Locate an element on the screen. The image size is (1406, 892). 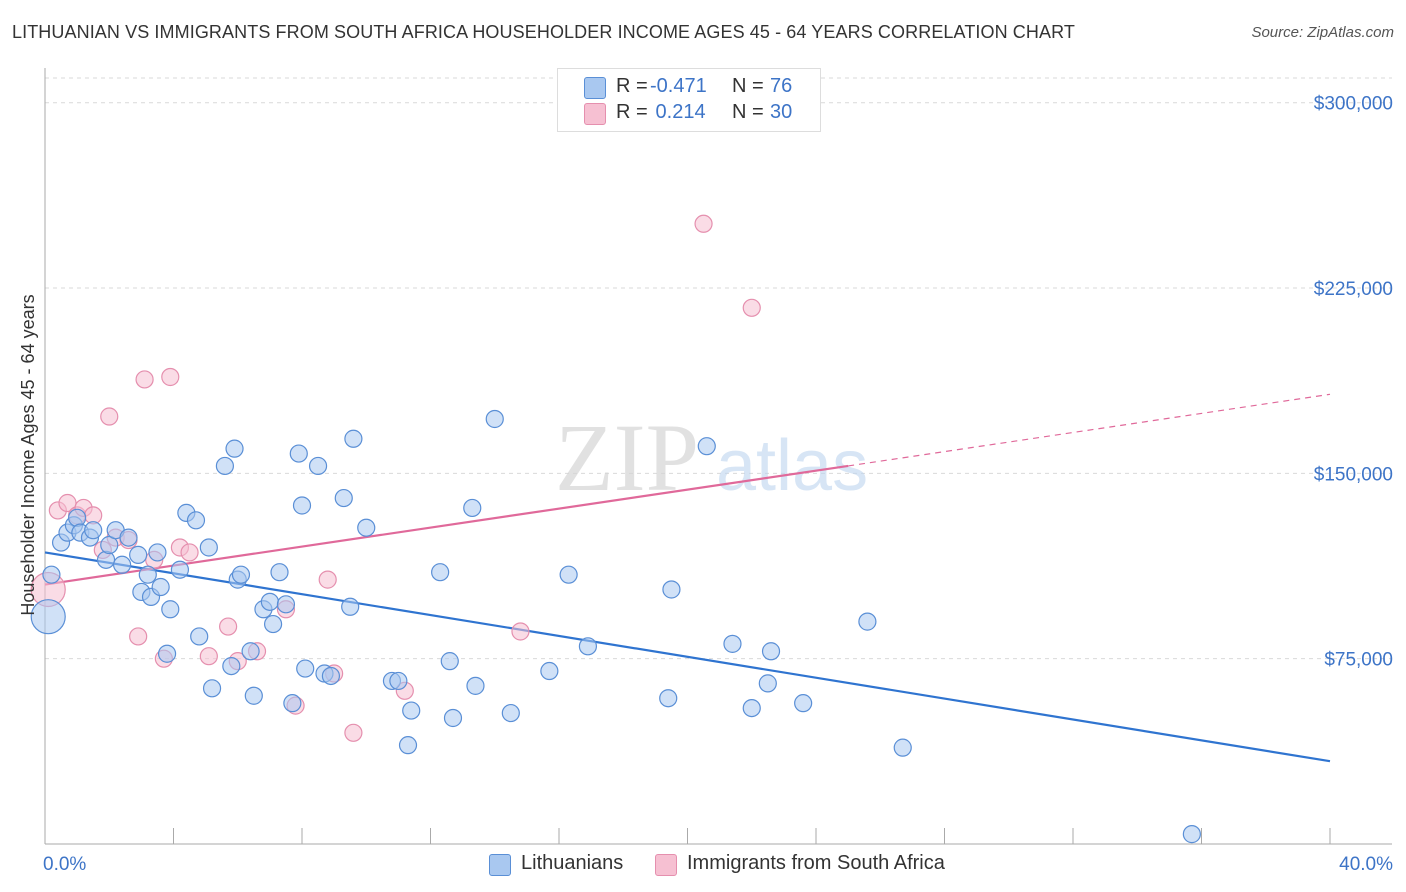
legend-label: Lithuanians is located at coordinates (572, 863).